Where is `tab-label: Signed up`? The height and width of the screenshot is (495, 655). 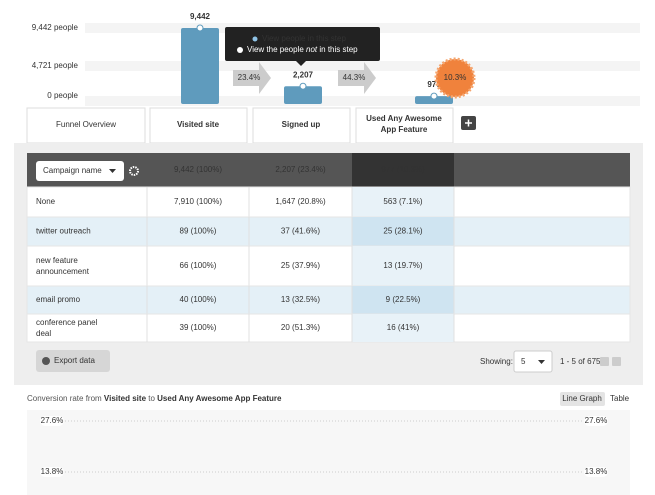 tab-label: Signed up is located at coordinates (301, 124).